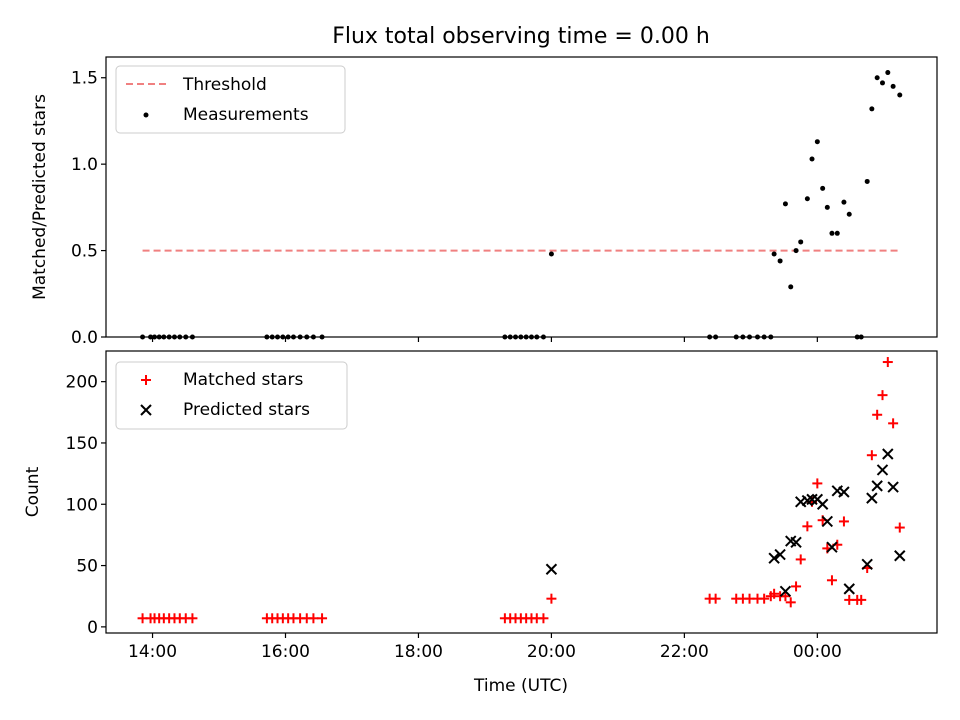 The width and height of the screenshot is (960, 720). Describe the element at coordinates (246, 115) in the screenshot. I see `legend-measurements-label: Measurements` at that location.